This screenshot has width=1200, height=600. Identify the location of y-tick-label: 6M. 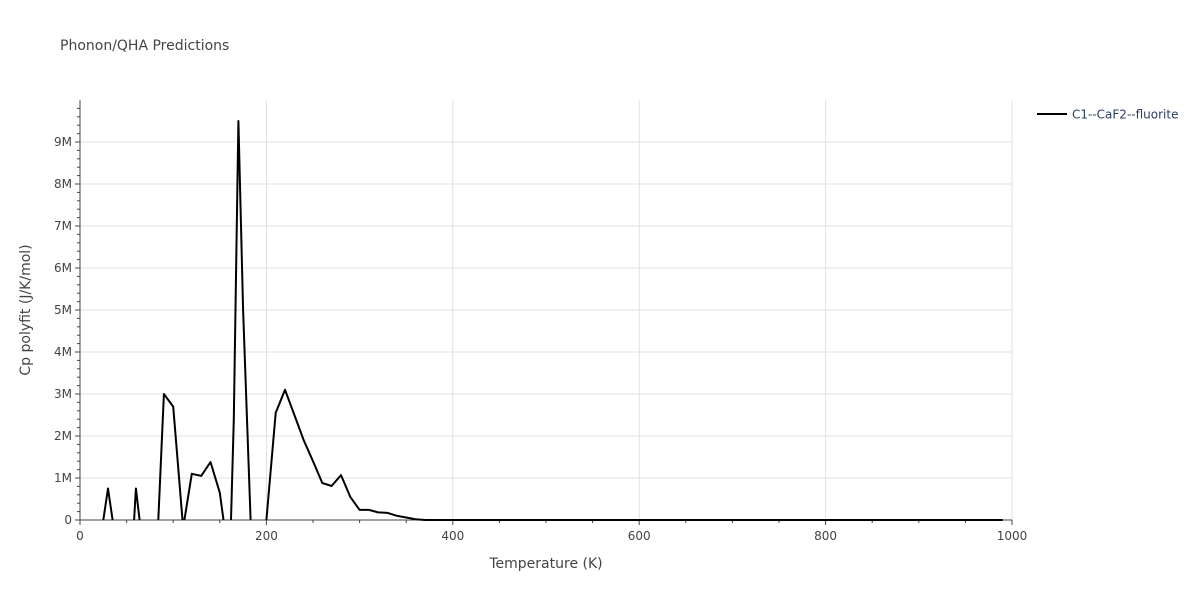
(63, 268).